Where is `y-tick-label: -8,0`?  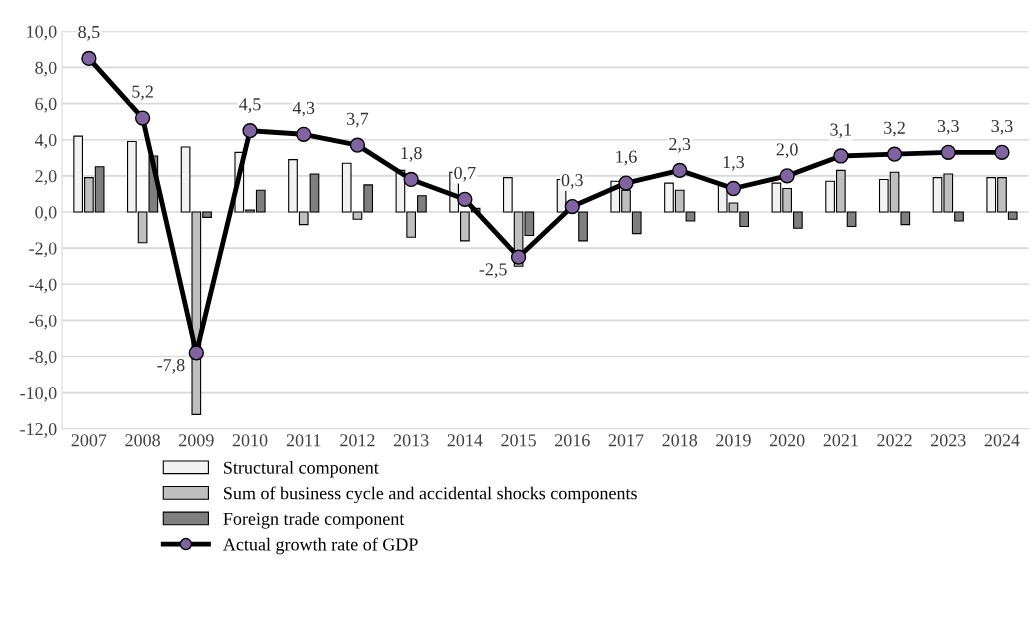
y-tick-label: -8,0 is located at coordinates (43, 358).